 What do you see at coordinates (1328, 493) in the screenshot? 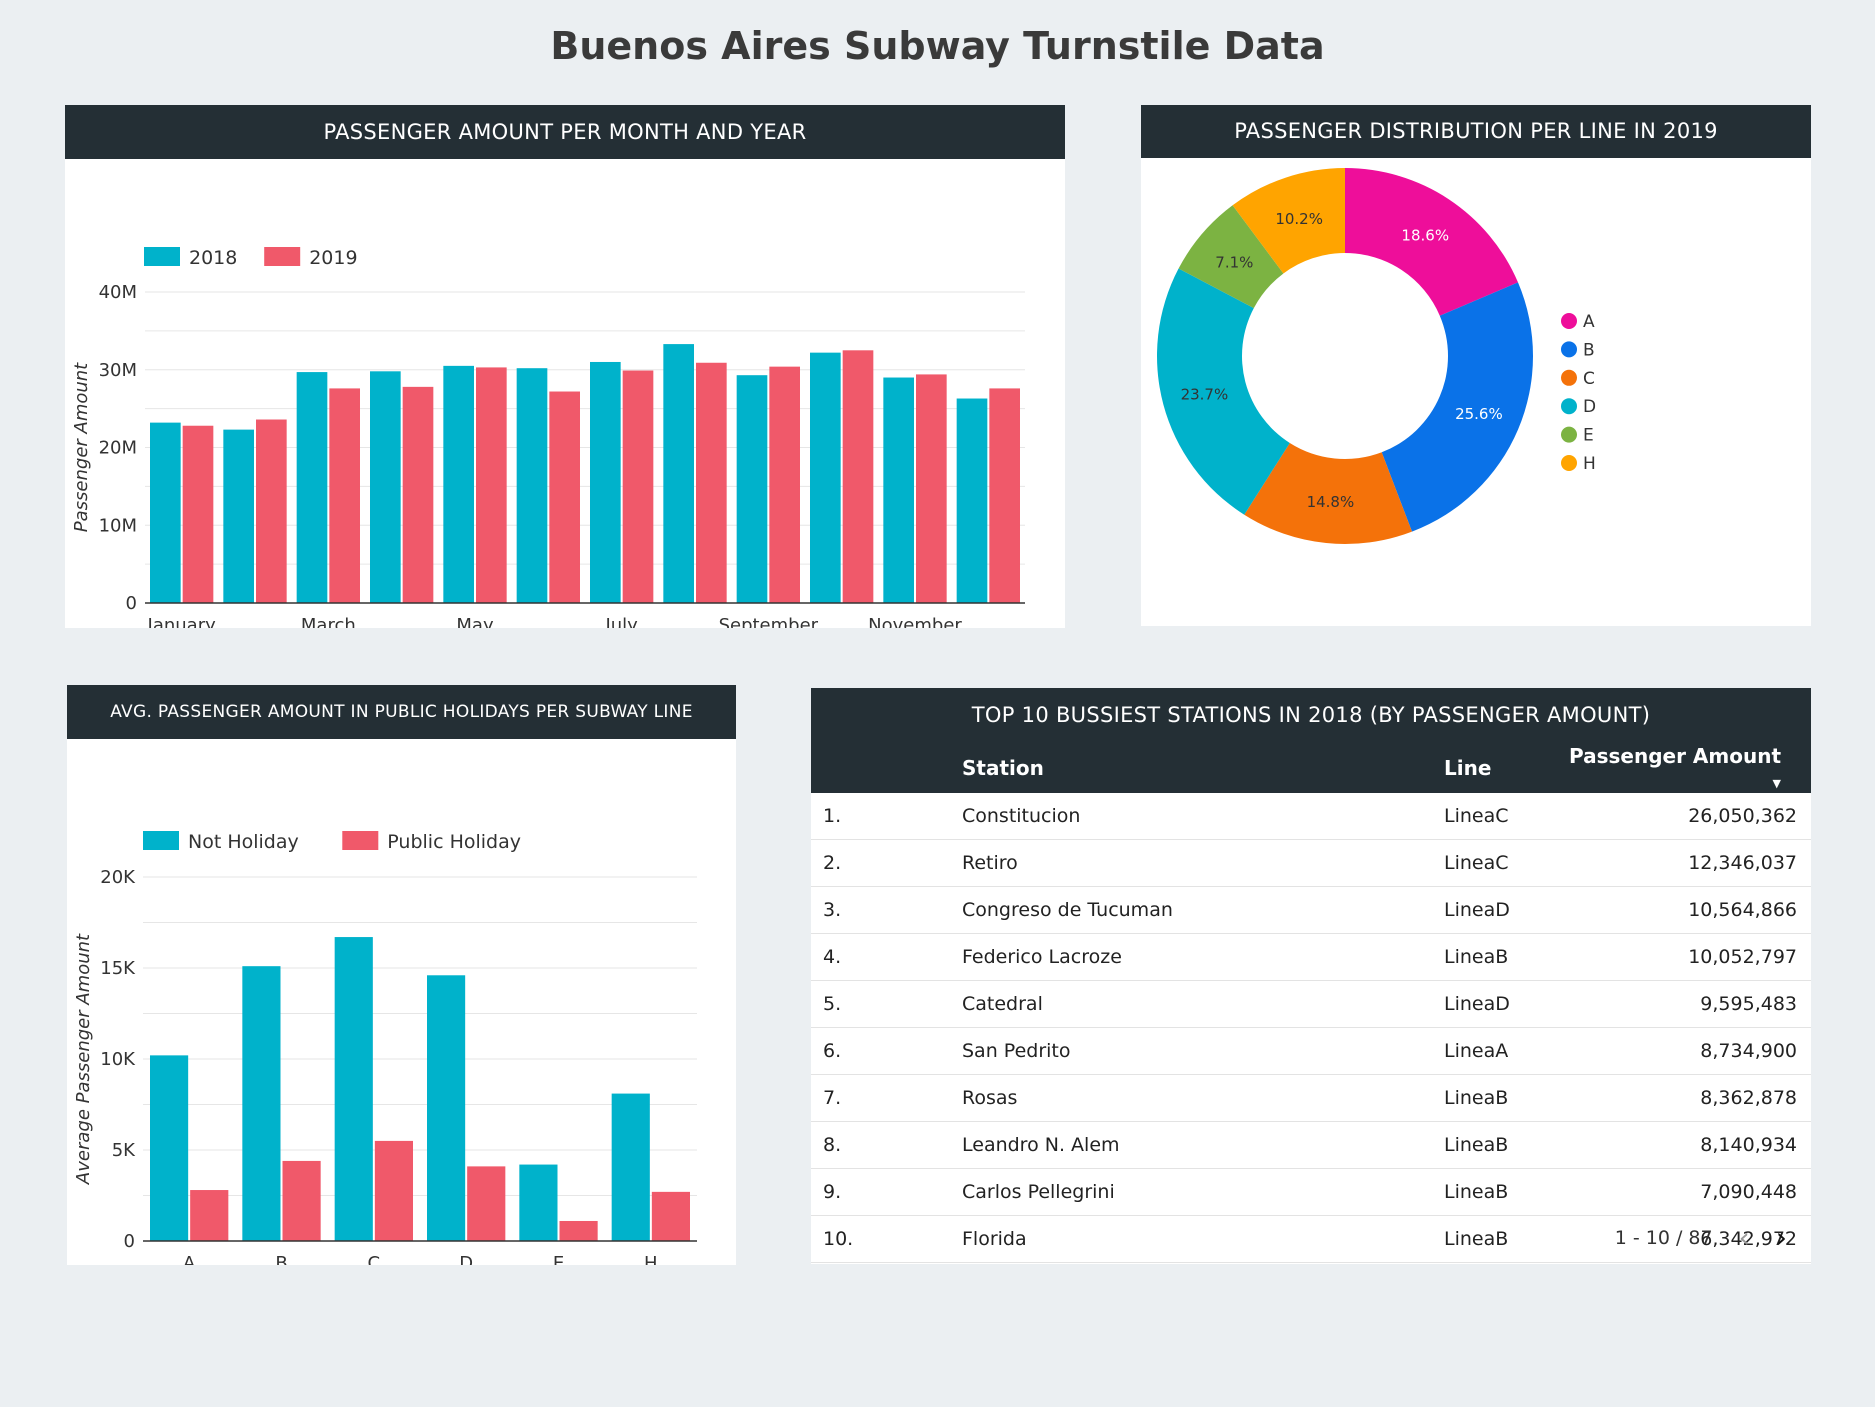
I see `donut-slice-c` at bounding box center [1328, 493].